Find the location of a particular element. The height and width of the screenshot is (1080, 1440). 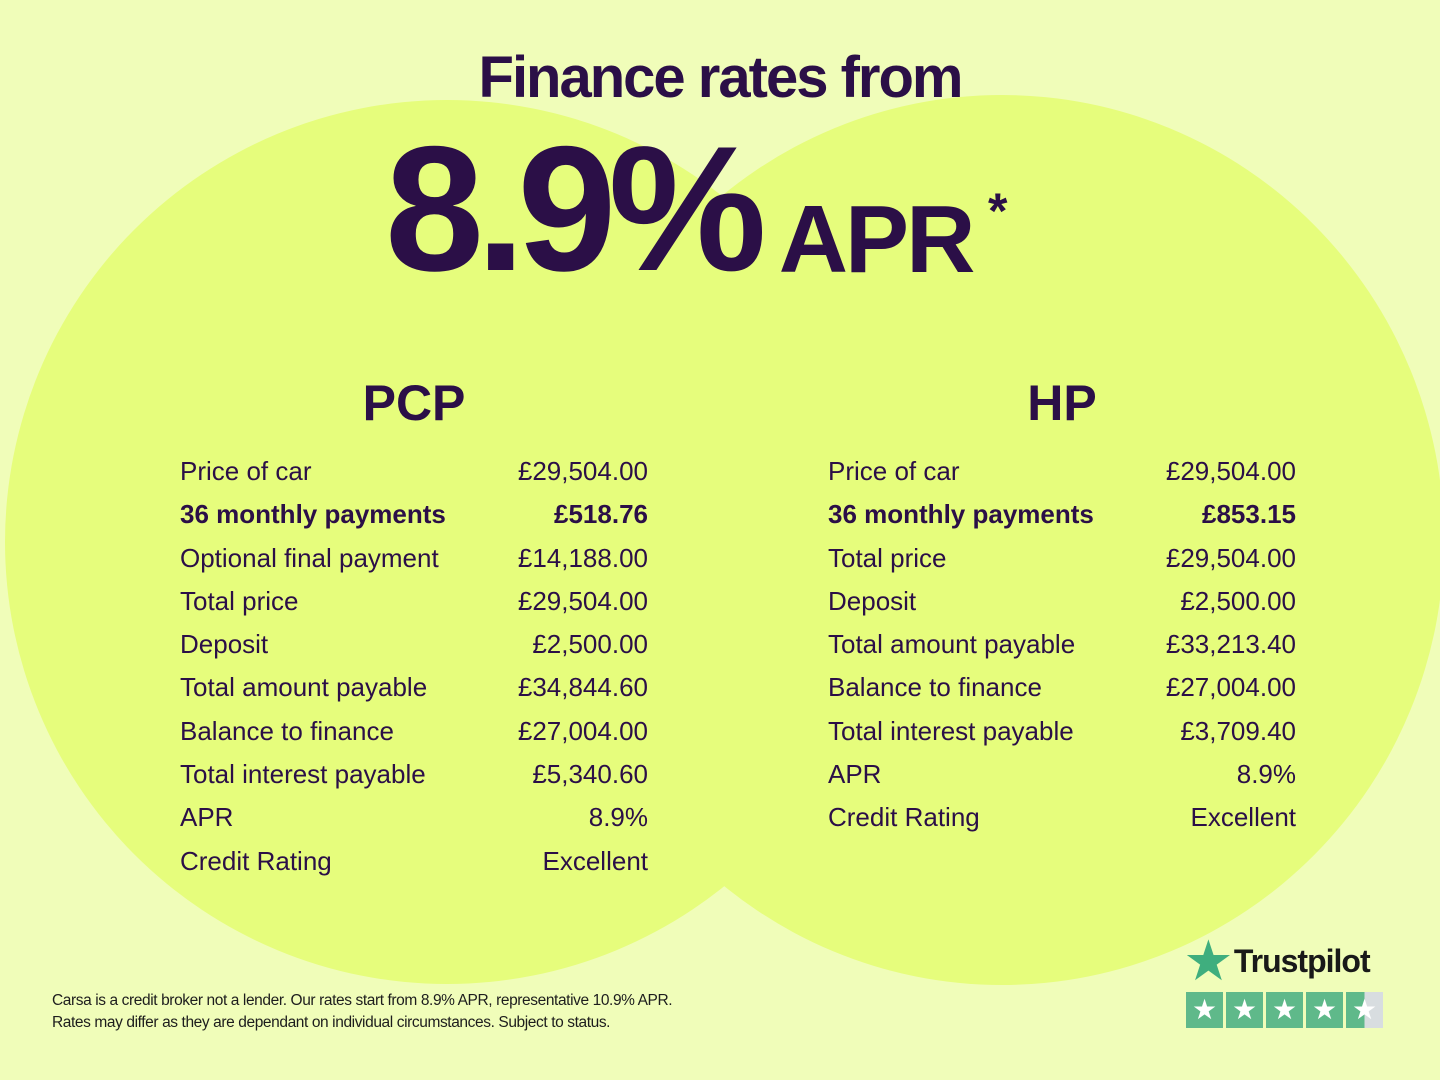

row-value: £14,188.00 is located at coordinates (582, 557).